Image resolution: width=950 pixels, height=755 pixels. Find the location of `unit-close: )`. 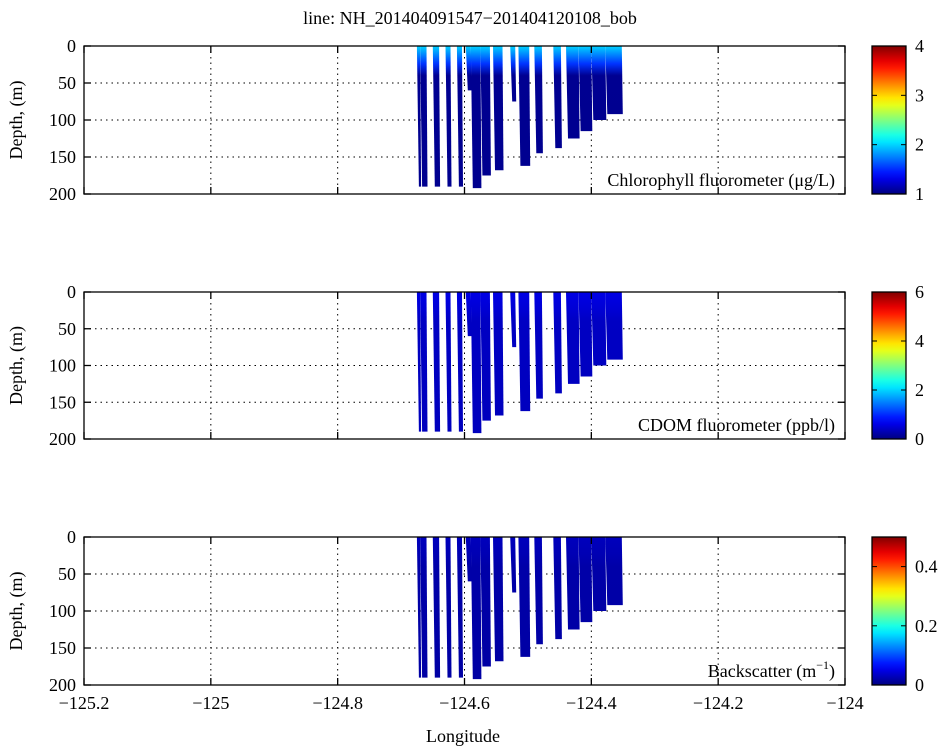

unit-close: ) is located at coordinates (832, 671).